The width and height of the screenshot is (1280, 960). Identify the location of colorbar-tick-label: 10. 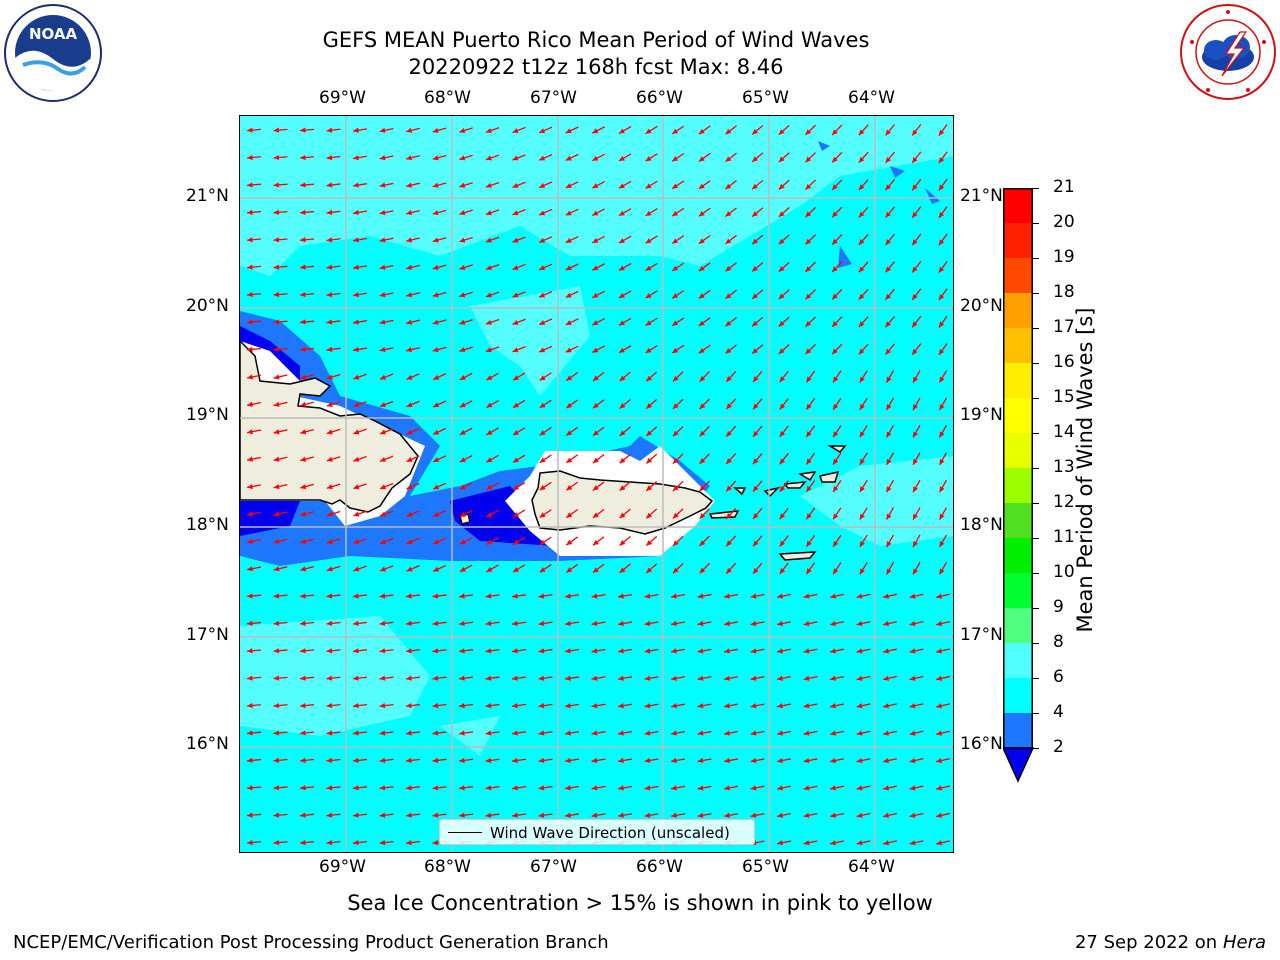
(1064, 572).